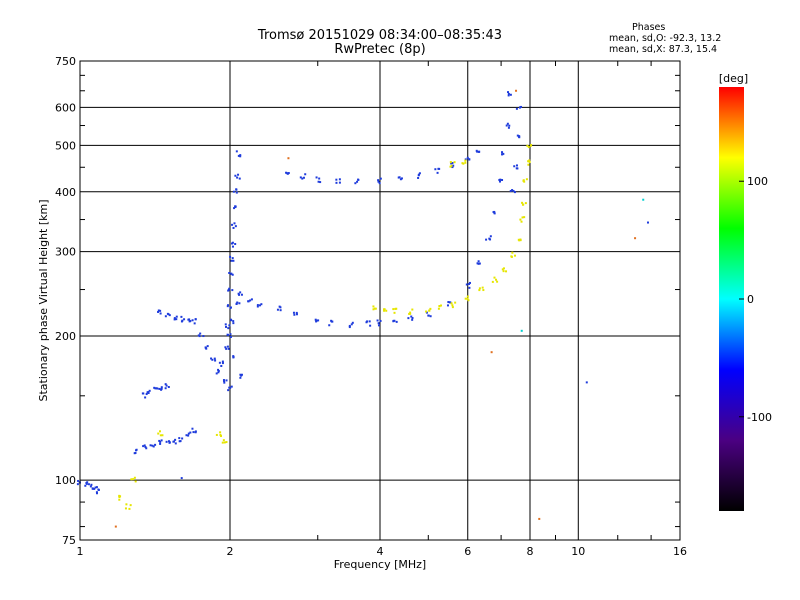 This screenshot has height=600, width=800. What do you see at coordinates (65, 192) in the screenshot?
I see `y-tick-label: 400` at bounding box center [65, 192].